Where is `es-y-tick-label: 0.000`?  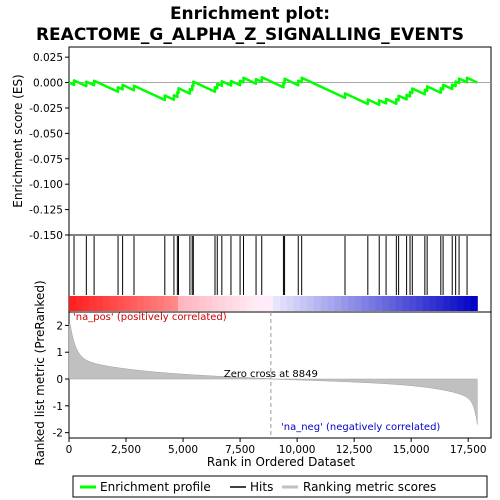 es-y-tick-label: 0.000 is located at coordinates (48, 84).